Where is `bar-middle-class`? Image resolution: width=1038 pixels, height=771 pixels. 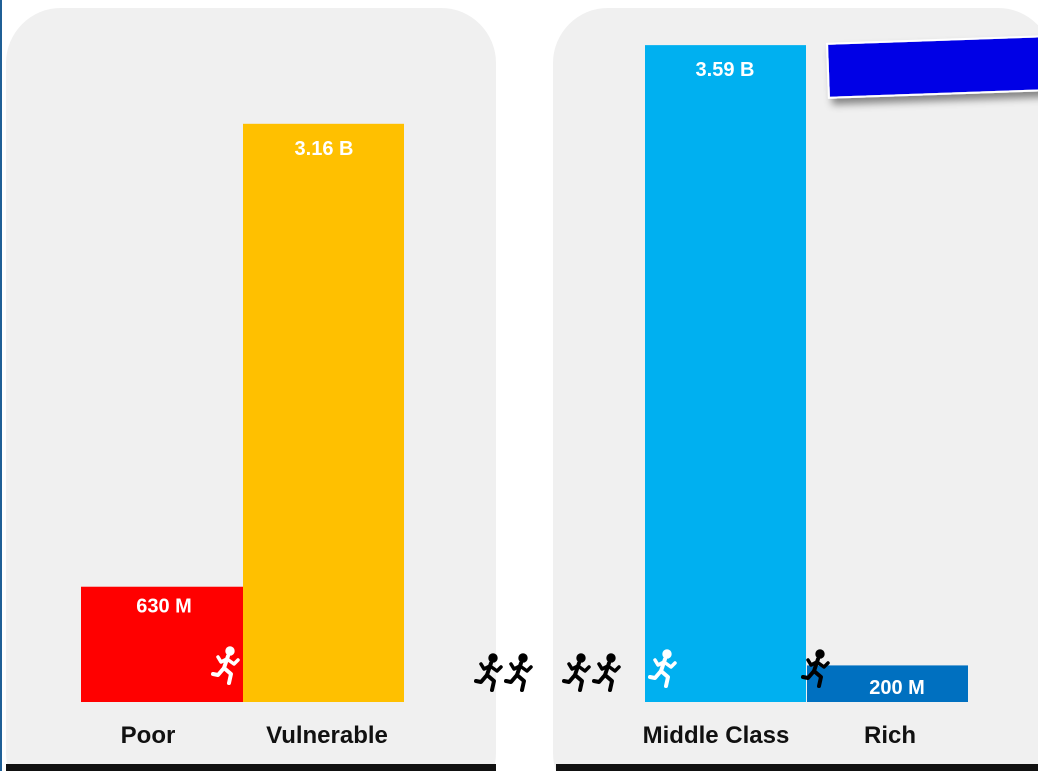 bar-middle-class is located at coordinates (725, 374).